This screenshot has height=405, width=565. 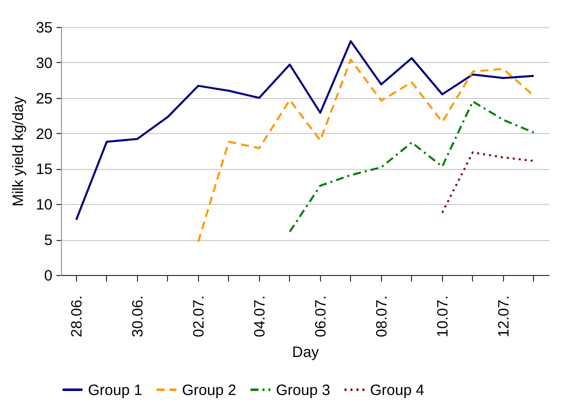 What do you see at coordinates (44, 205) in the screenshot?
I see `y-tick-label: 10` at bounding box center [44, 205].